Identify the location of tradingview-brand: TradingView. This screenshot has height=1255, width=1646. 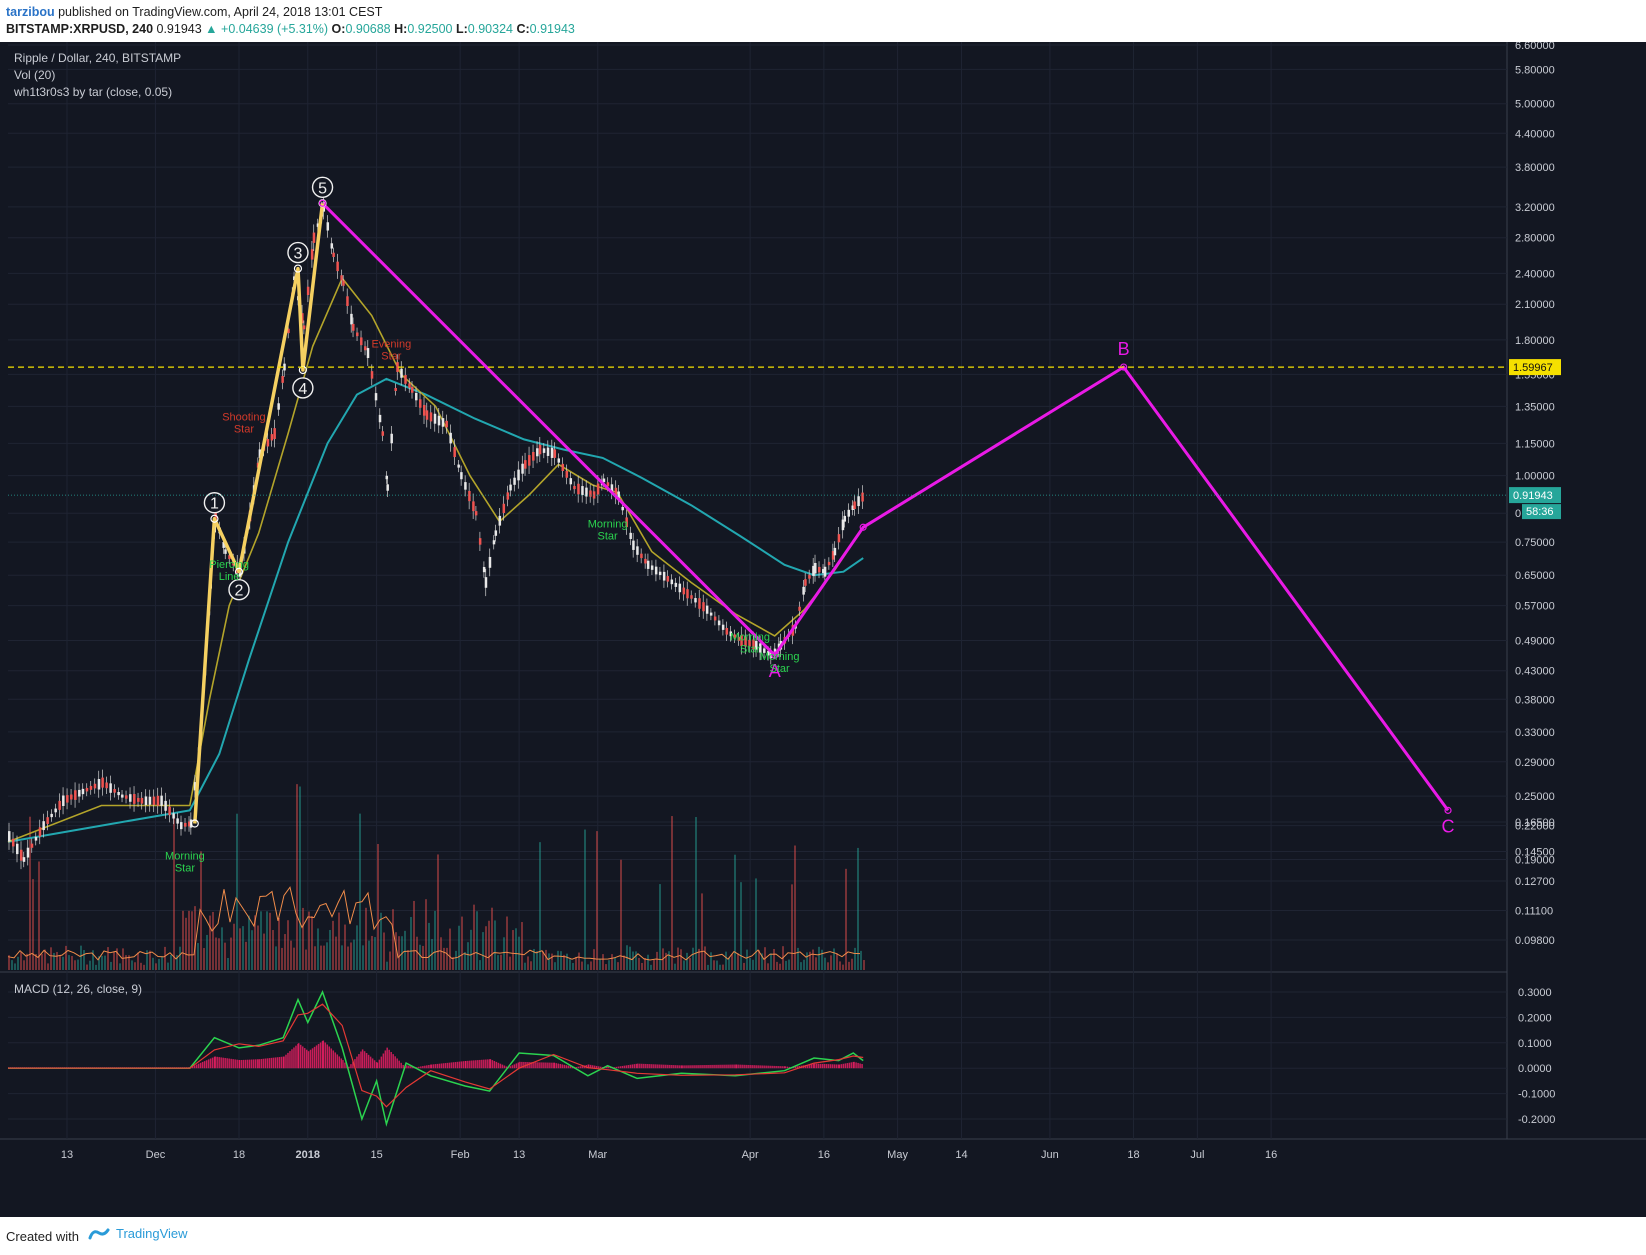
(138, 1233).